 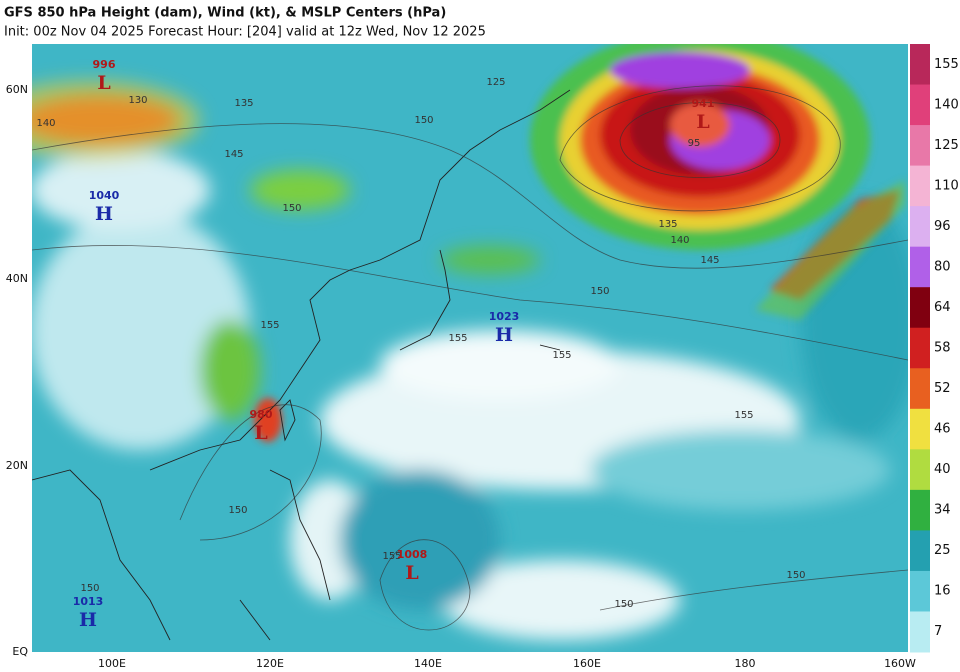 I want to click on contour-label: 125, so click(x=495, y=82).